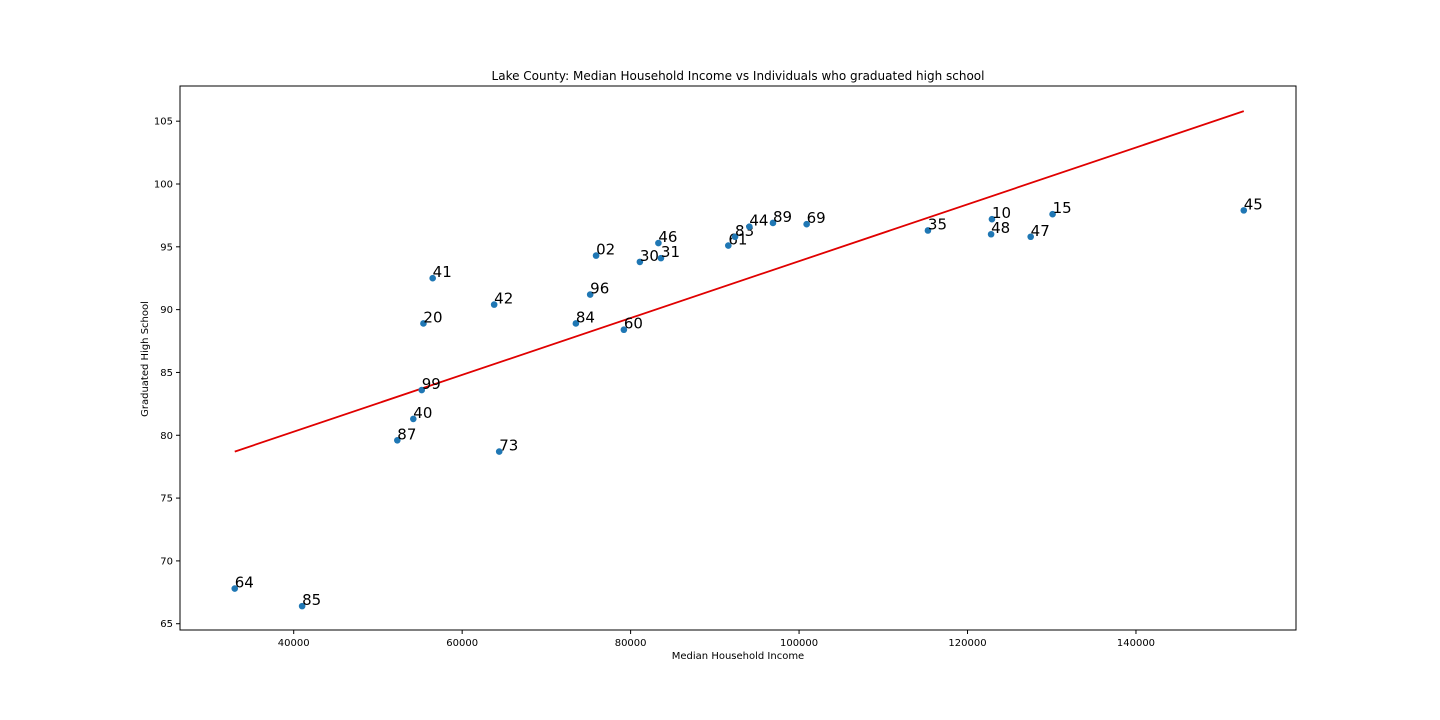 The image size is (1440, 720). What do you see at coordinates (166, 499) in the screenshot?
I see `y-tick-label-2: 75` at bounding box center [166, 499].